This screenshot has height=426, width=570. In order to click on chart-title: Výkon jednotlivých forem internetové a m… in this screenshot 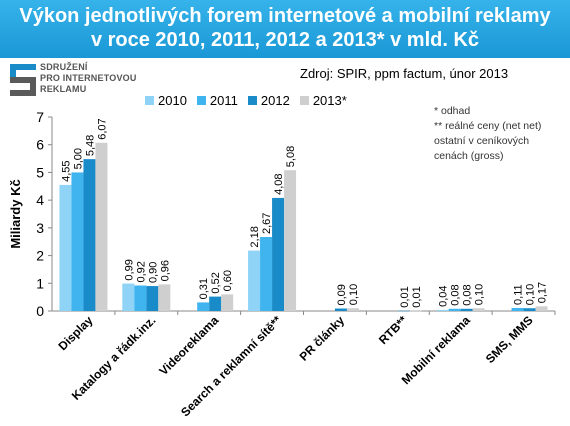, I will do `click(285, 29)`.